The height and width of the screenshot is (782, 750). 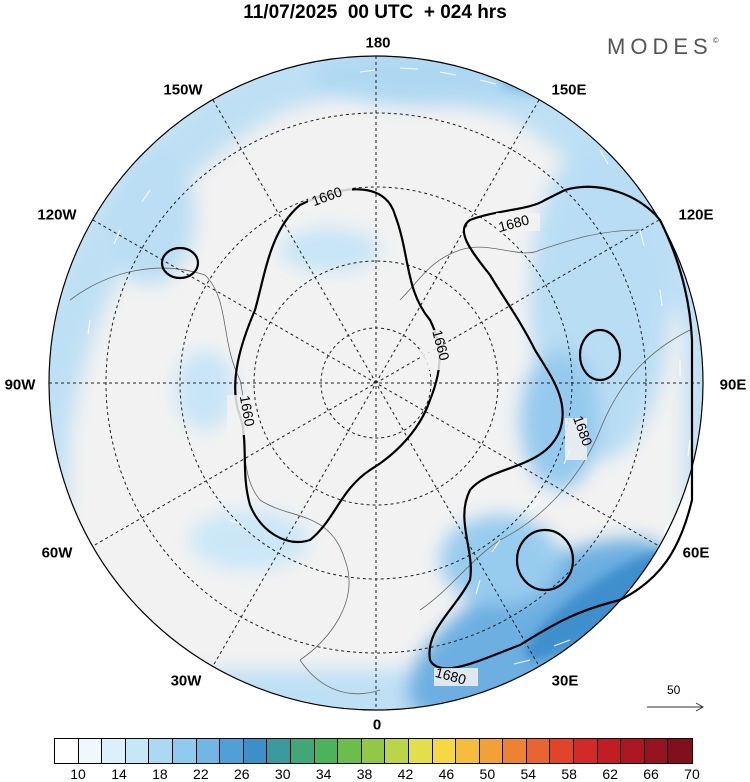 What do you see at coordinates (430, 81) in the screenshot?
I see `jet-core-north-pacific` at bounding box center [430, 81].